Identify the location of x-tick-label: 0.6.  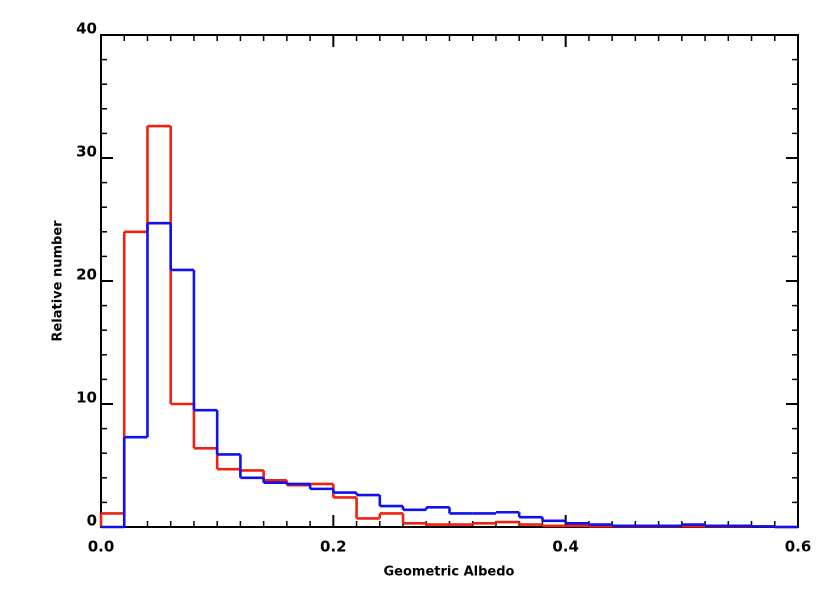
(798, 547).